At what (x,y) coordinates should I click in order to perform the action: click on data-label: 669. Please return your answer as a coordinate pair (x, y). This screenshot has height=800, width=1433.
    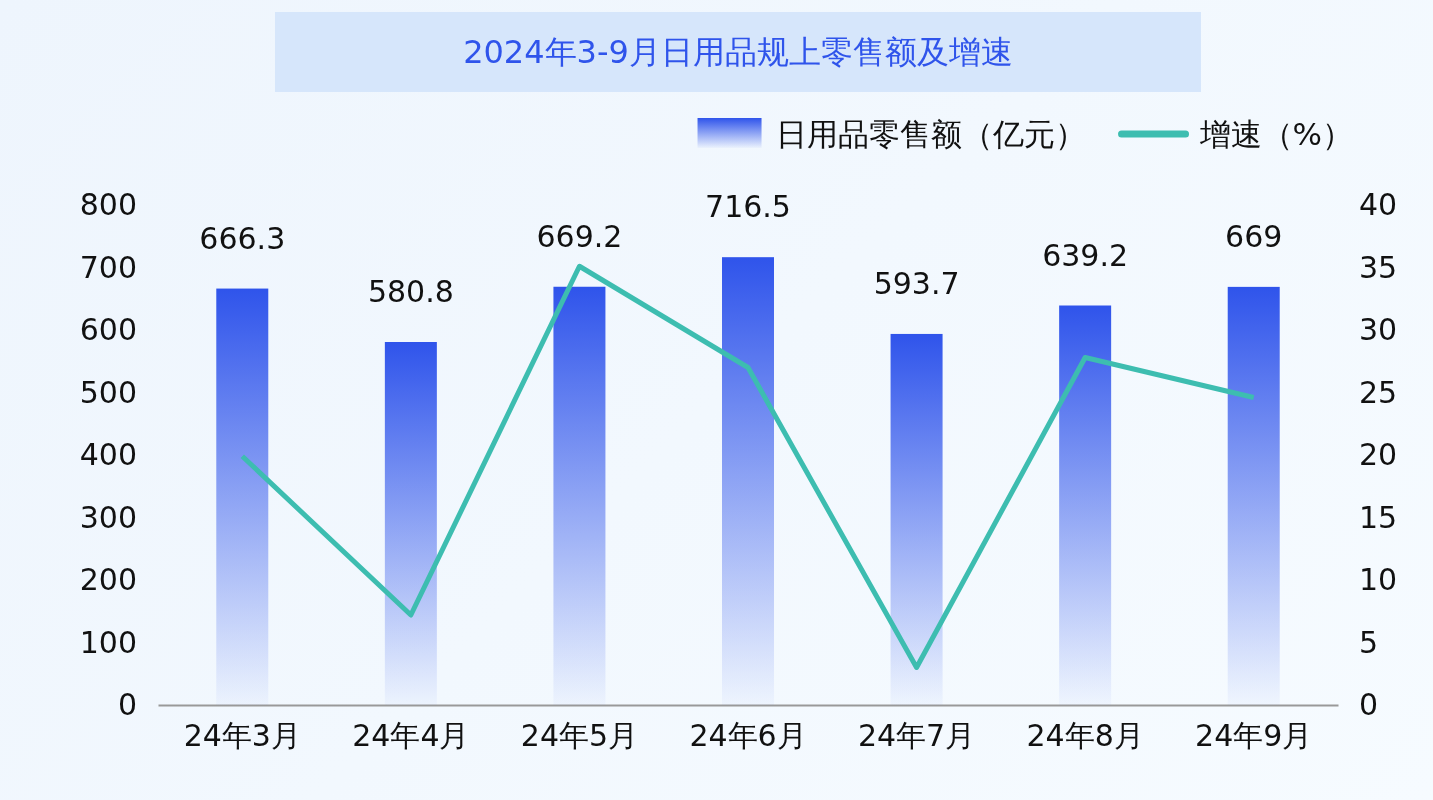
    Looking at the image, I should click on (1254, 236).